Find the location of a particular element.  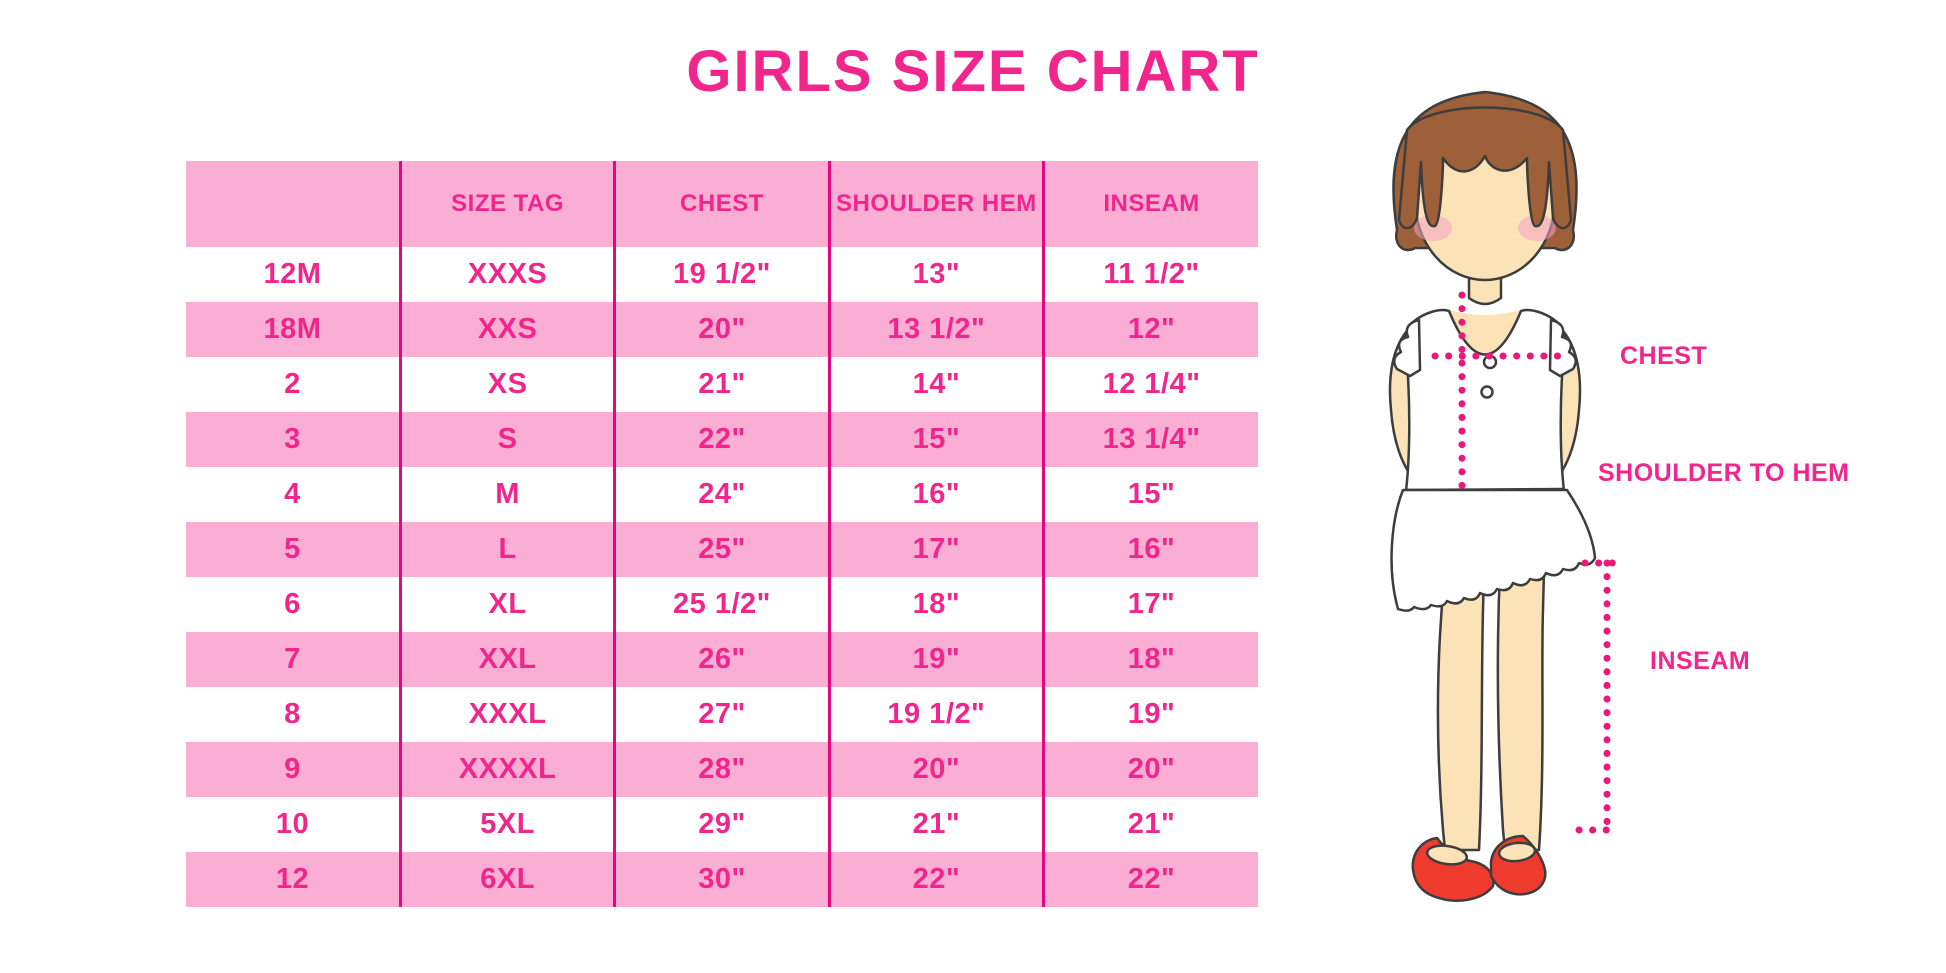

table-cell: XXS is located at coordinates (506, 329).